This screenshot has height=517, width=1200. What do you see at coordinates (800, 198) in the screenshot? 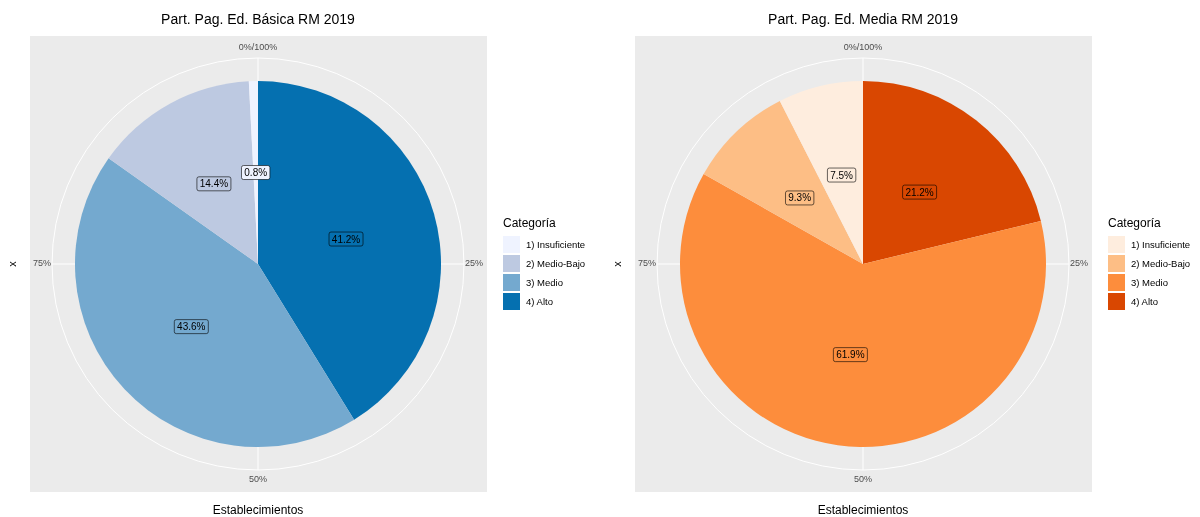
I see `data-label: 9.3%` at bounding box center [800, 198].